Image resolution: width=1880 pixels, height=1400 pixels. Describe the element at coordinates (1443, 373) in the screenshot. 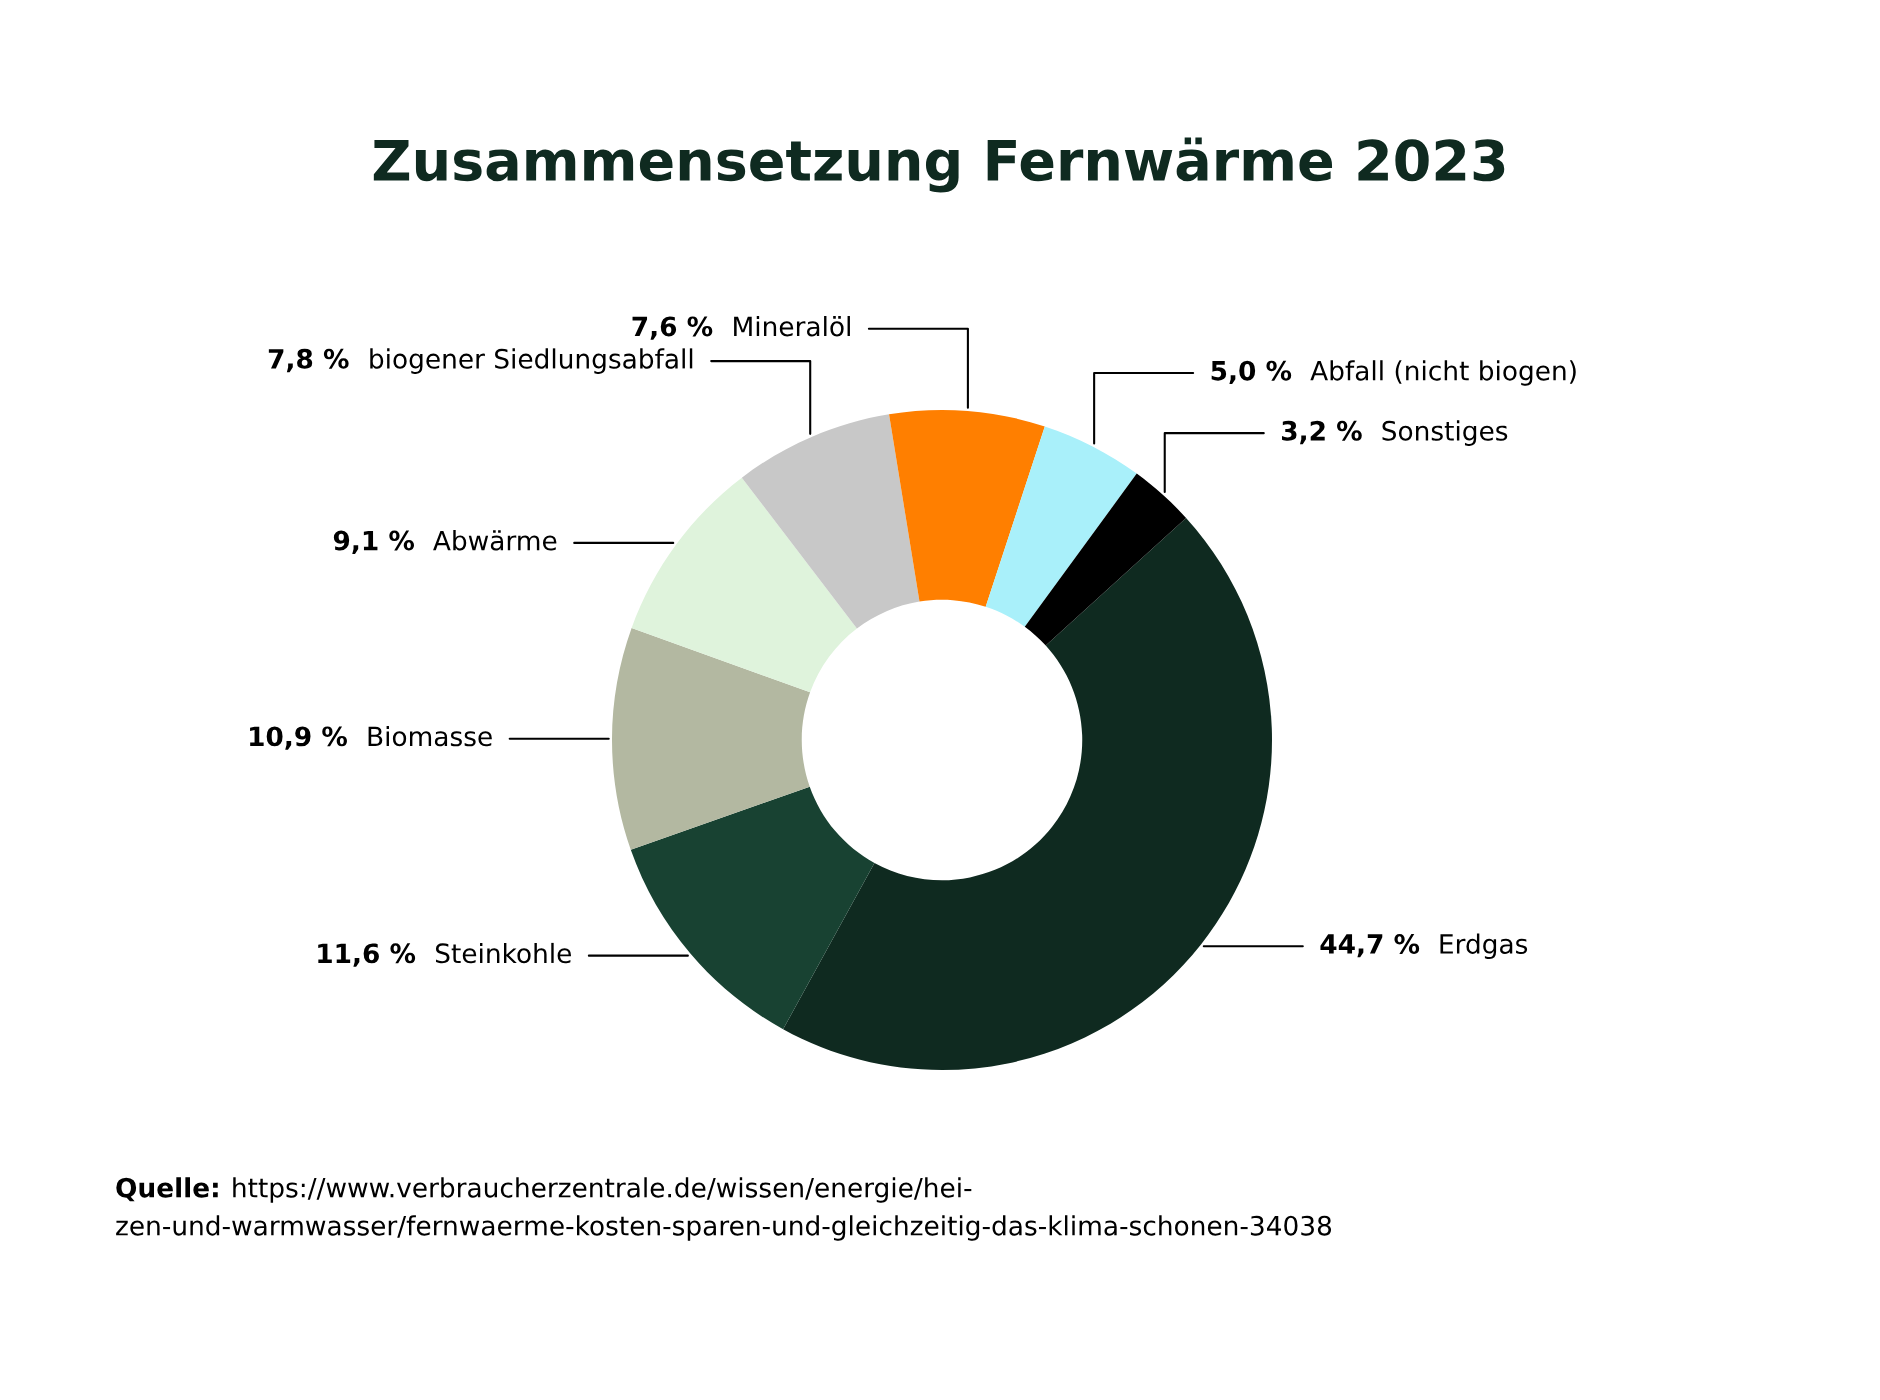

I see `slice-label: Abfall (nicht biogen)` at that location.